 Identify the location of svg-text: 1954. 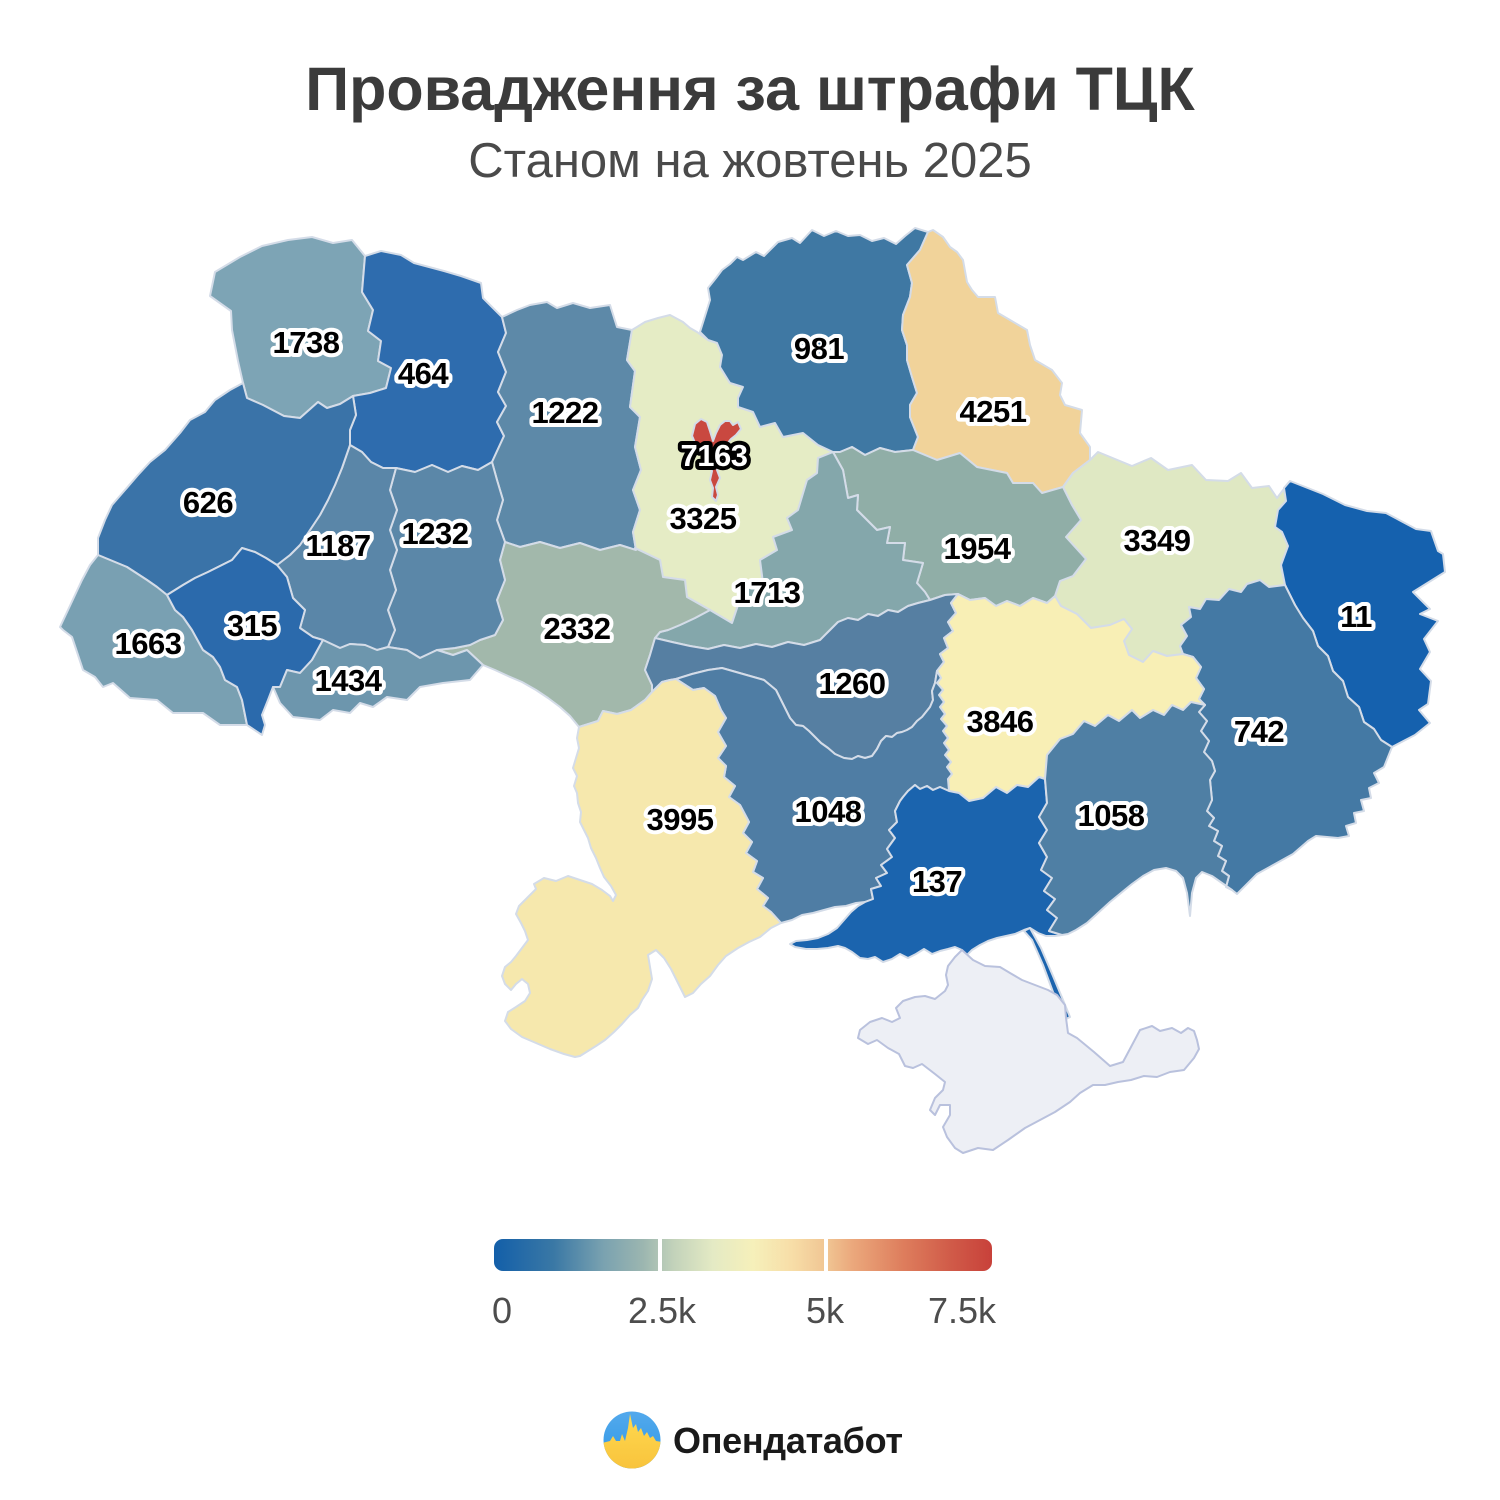
(978, 548).